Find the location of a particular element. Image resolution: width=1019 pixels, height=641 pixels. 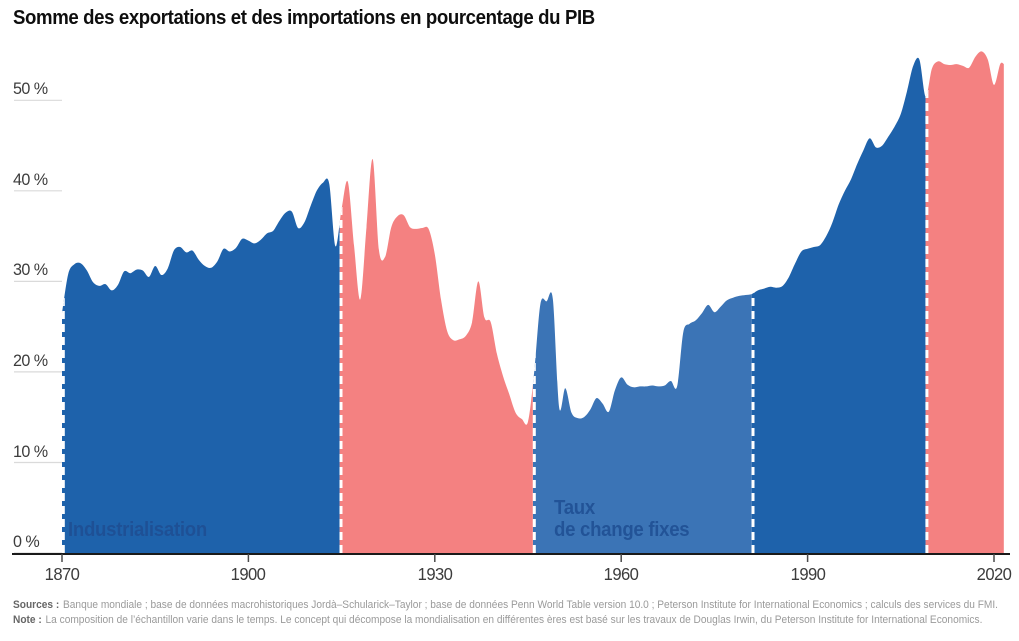

x-axis-tick-label: 1900 is located at coordinates (248, 574).